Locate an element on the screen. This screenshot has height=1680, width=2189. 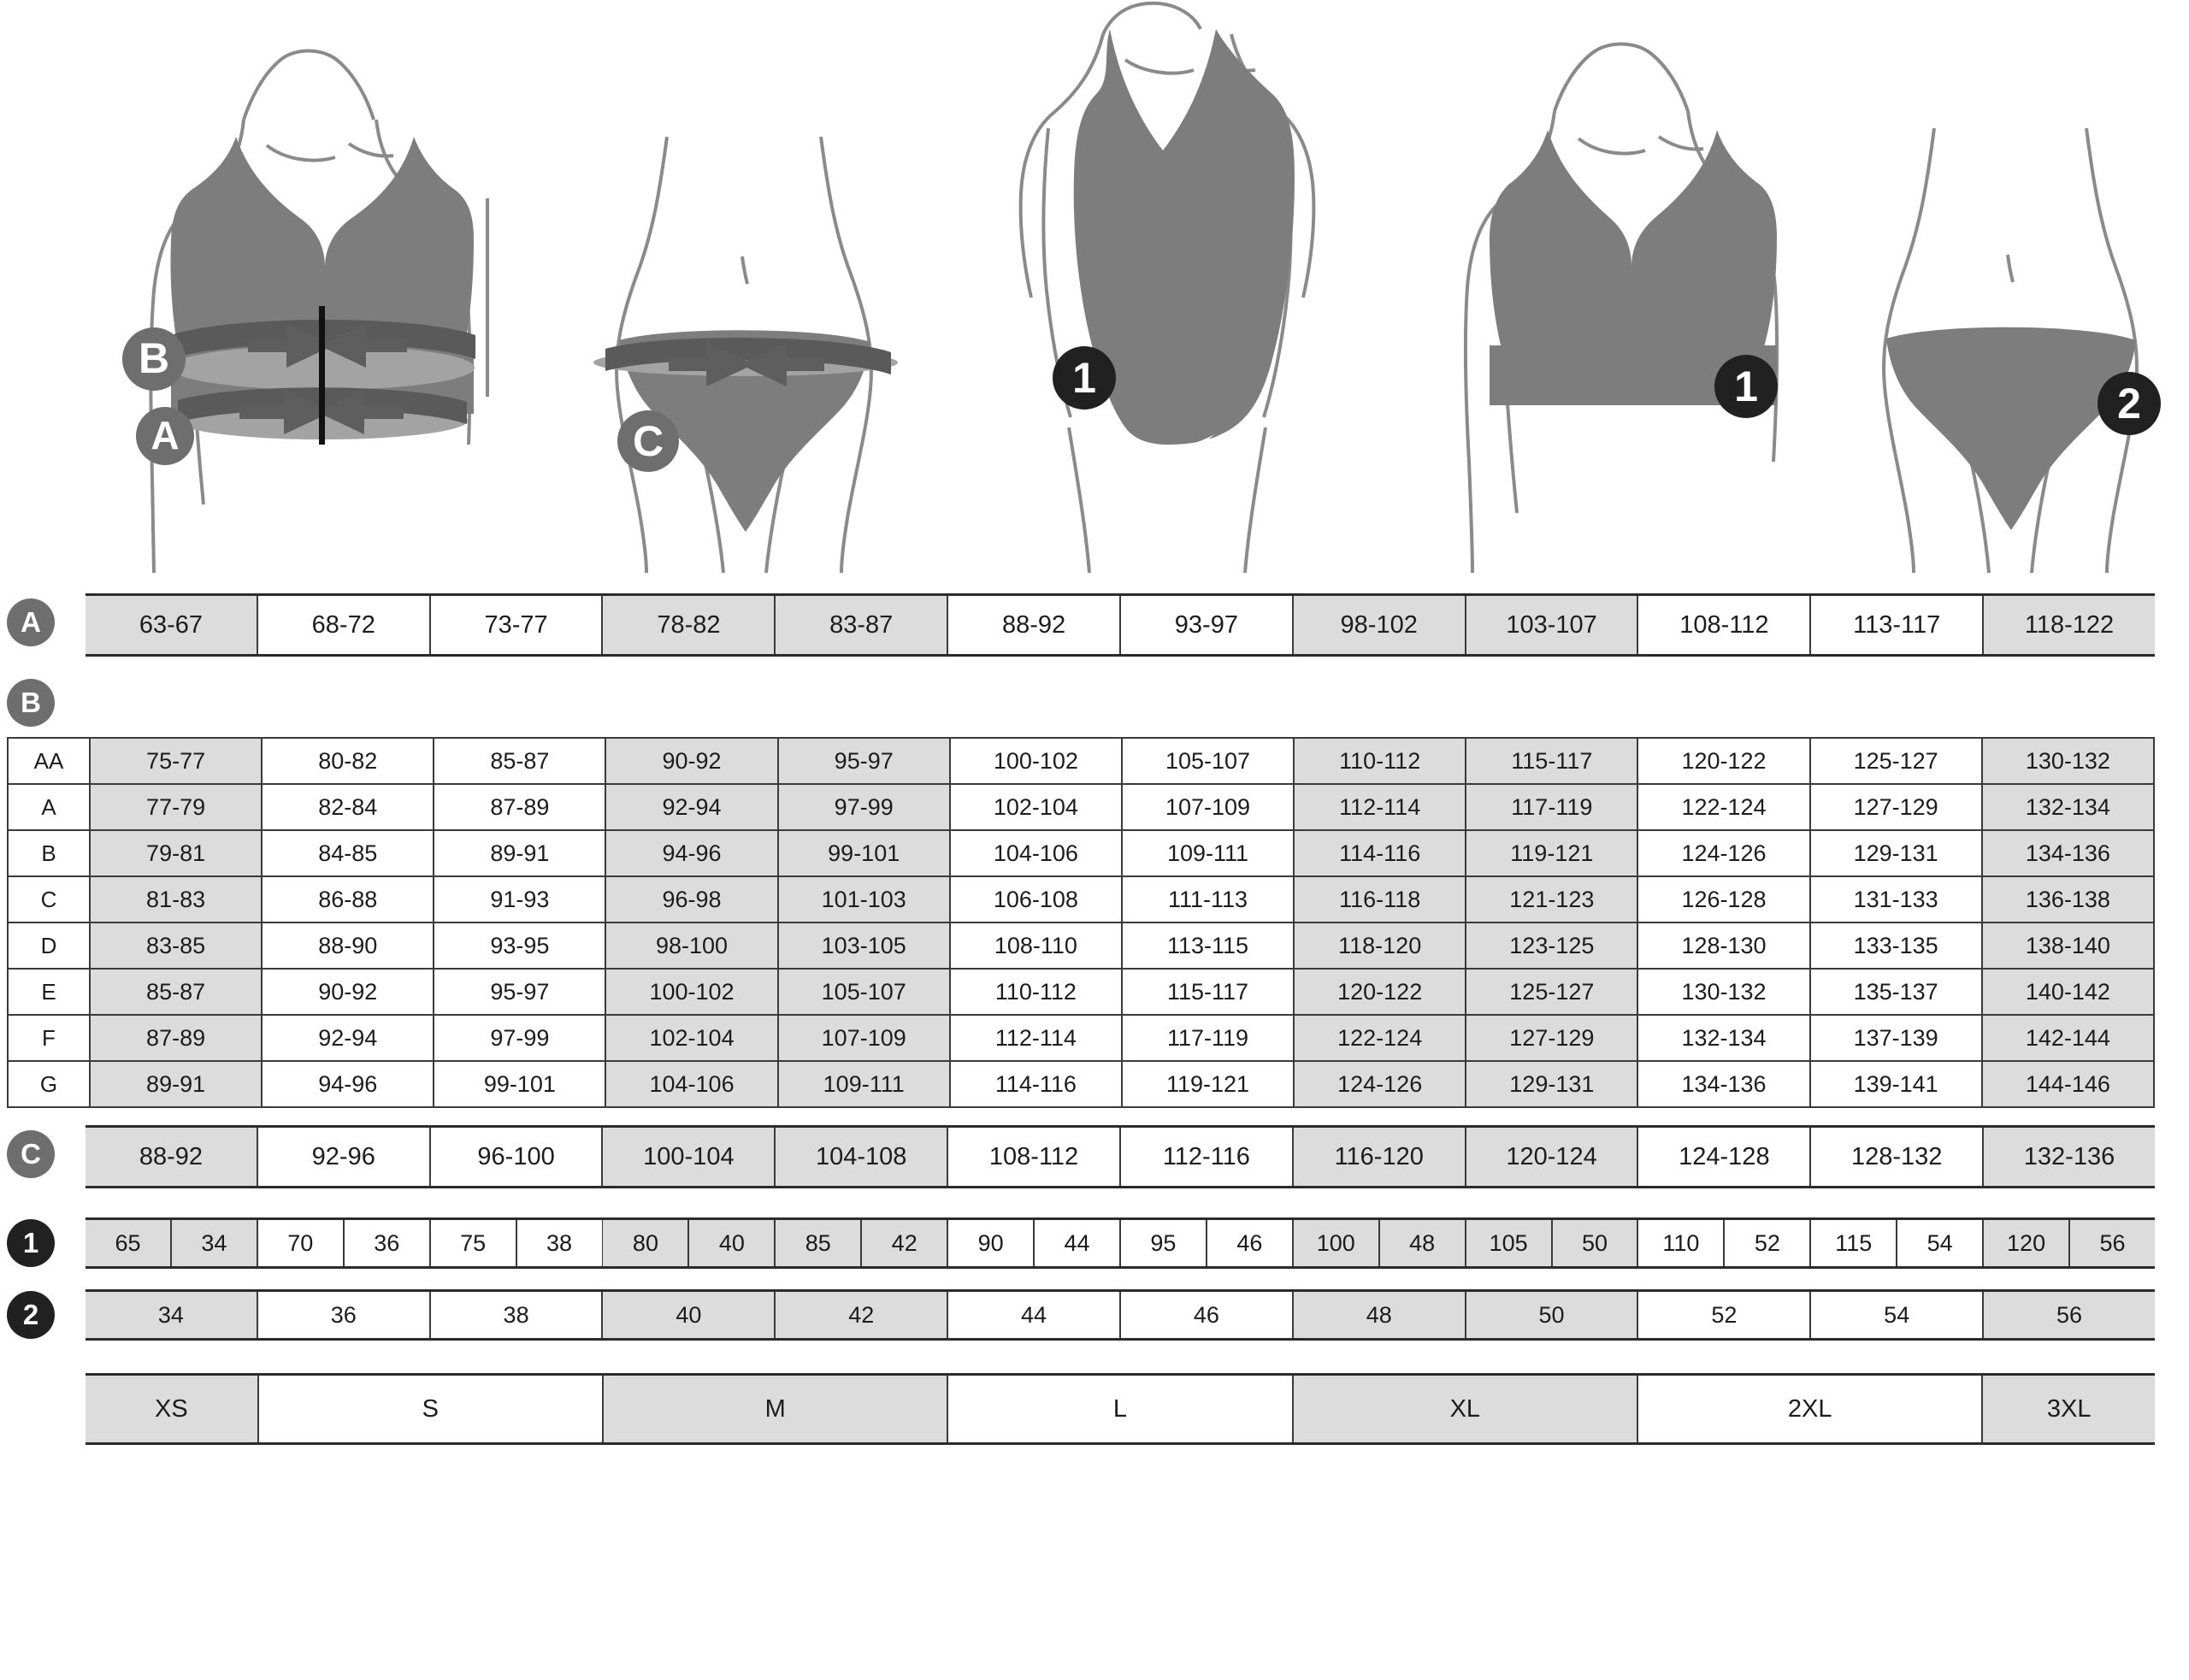
bust-measurement-cell: 103-105 is located at coordinates (863, 946).